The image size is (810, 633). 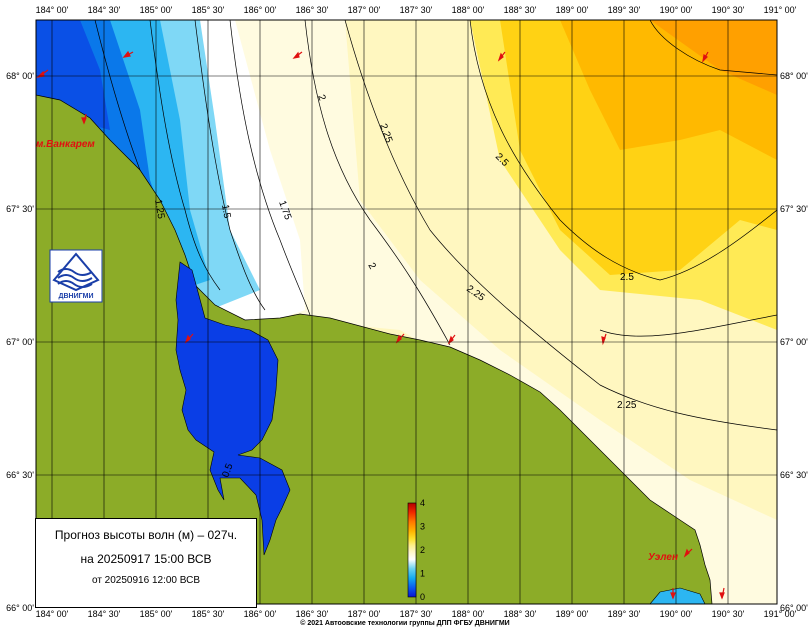 What do you see at coordinates (627, 405) in the screenshot?
I see `contour-label: 2.25` at bounding box center [627, 405].